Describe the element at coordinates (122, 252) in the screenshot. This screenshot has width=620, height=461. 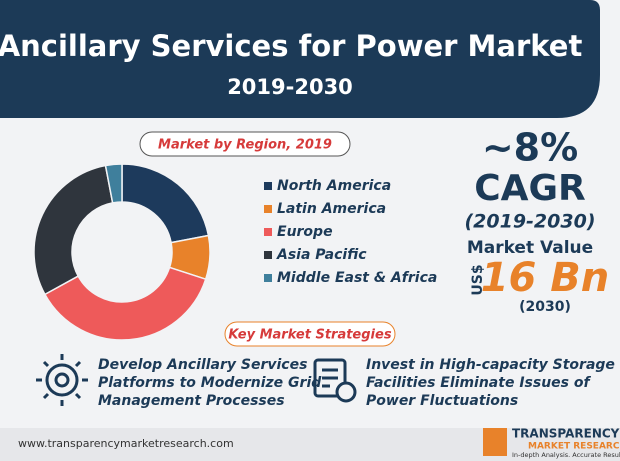
I see `donut` at that location.